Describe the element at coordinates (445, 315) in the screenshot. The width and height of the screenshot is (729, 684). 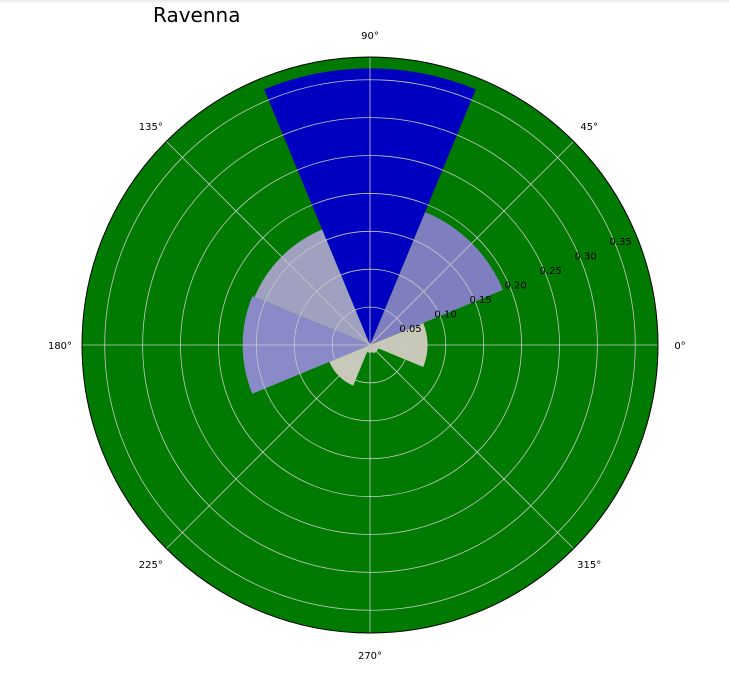
I see `r-tick-label: 0.10` at that location.